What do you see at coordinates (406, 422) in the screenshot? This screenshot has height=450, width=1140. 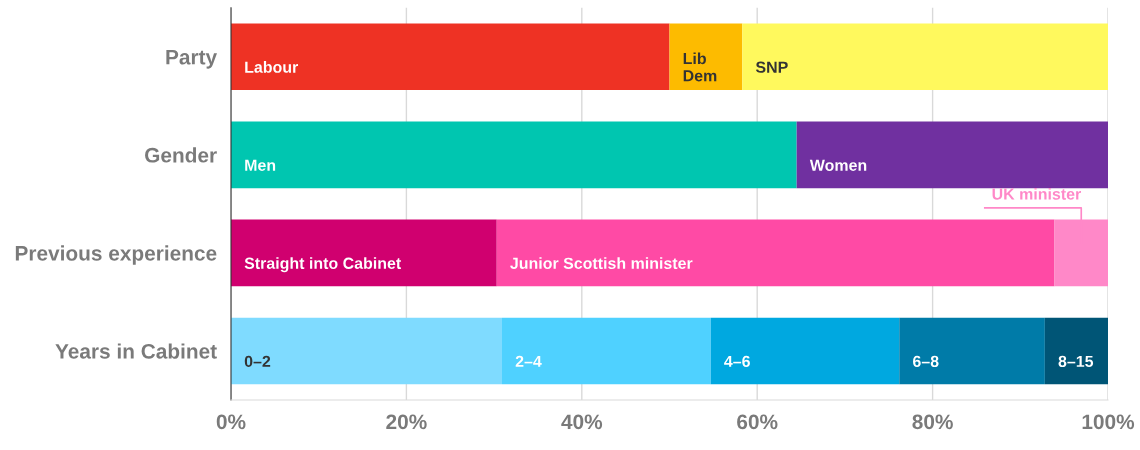 I see `x-tick-label: 20%` at bounding box center [406, 422].